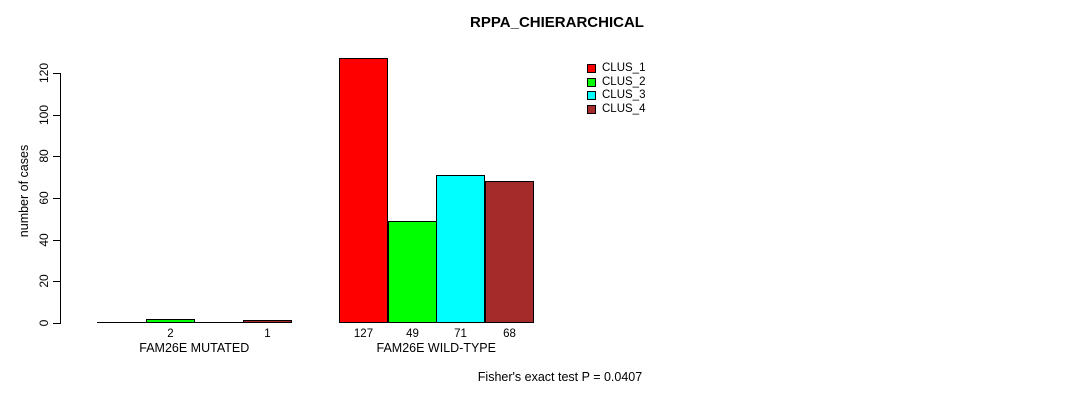 This screenshot has height=400, width=1090. What do you see at coordinates (624, 82) in the screenshot?
I see `legend-label: CLUS_2` at bounding box center [624, 82].